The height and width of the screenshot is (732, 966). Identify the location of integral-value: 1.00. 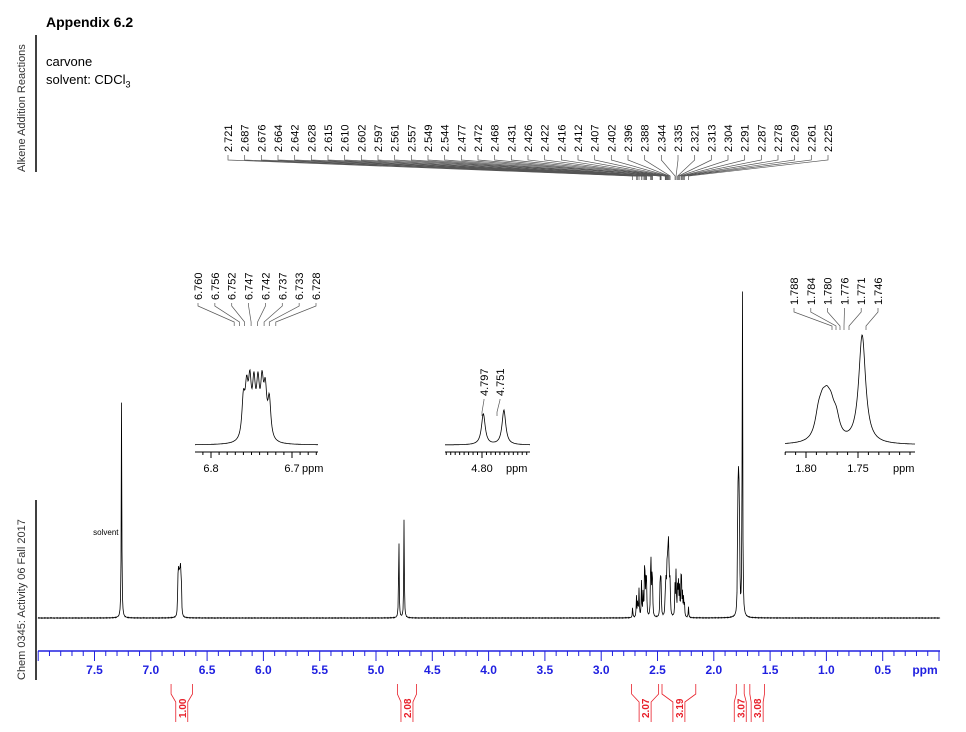
(183, 708).